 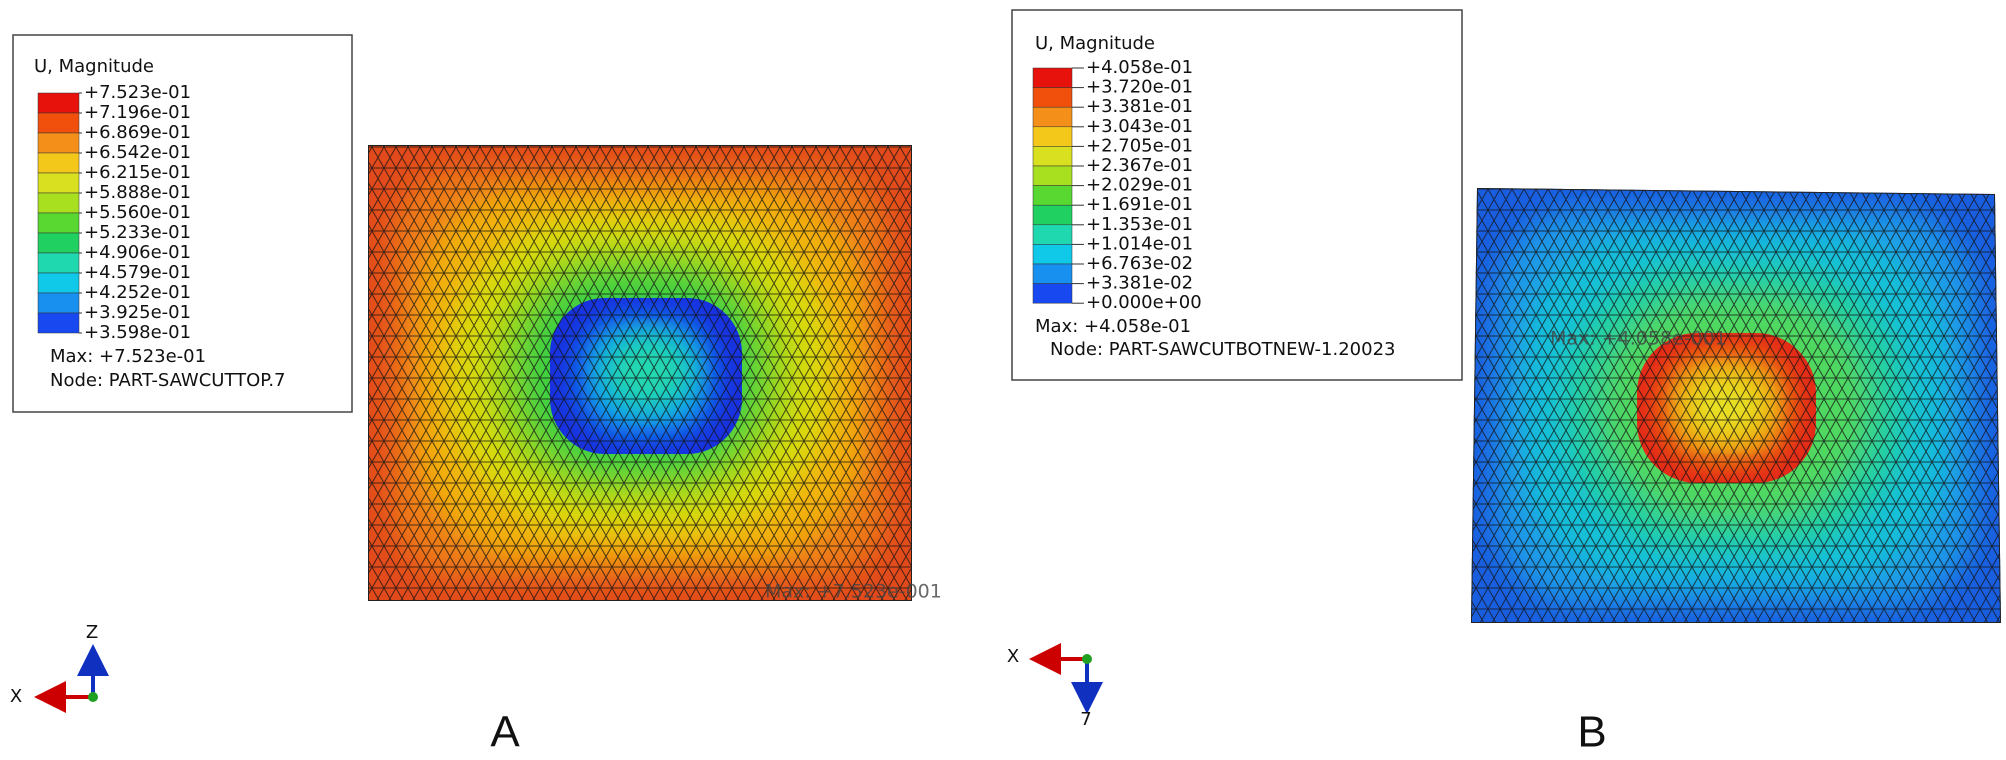 What do you see at coordinates (137, 152) in the screenshot?
I see `legend-label: +6.542e-01` at bounding box center [137, 152].